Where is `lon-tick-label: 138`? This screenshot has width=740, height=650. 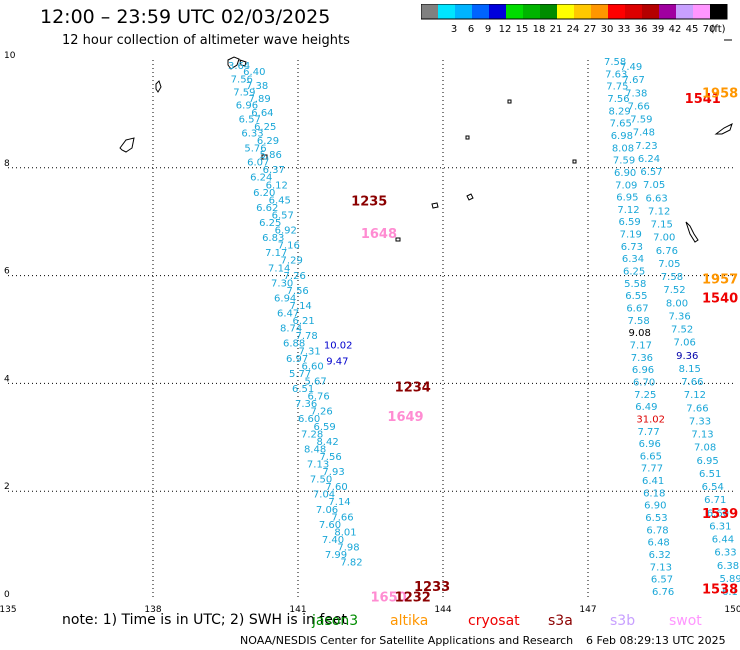 lon-tick-label: 138 is located at coordinates (152, 610).